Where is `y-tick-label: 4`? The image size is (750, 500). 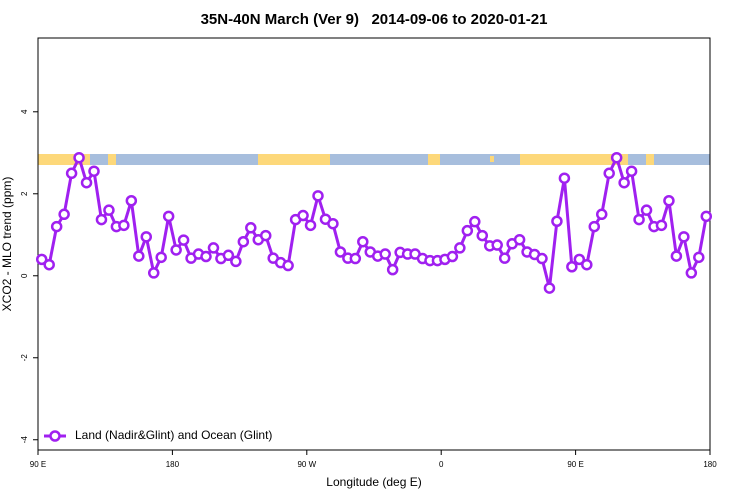 y-tick-label: 4 is located at coordinates (24, 111).